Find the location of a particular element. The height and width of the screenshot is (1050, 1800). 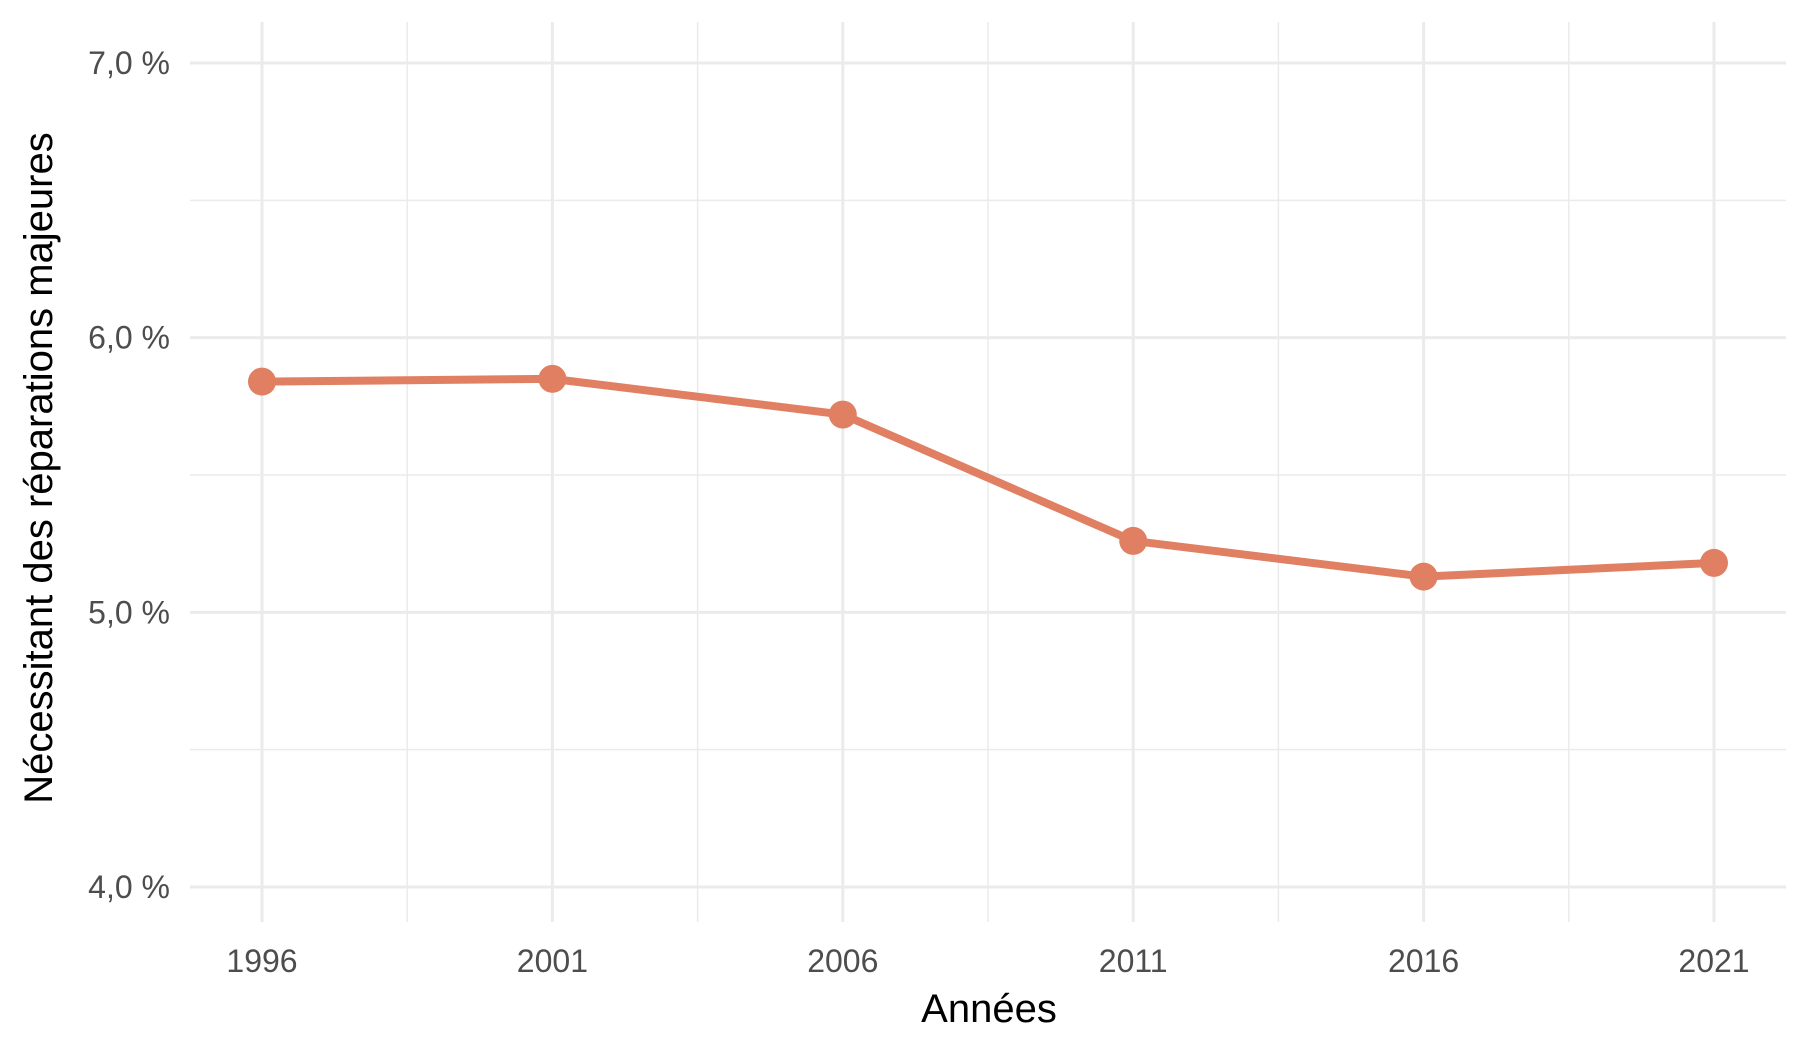

data-point-1996 is located at coordinates (262, 381).